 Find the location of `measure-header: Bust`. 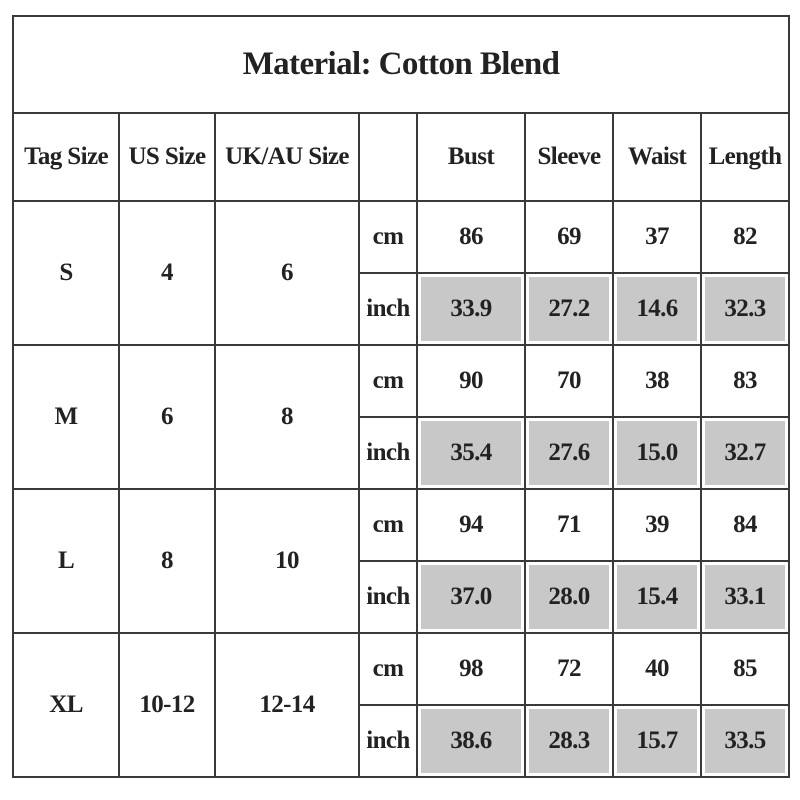

measure-header: Bust is located at coordinates (471, 157).